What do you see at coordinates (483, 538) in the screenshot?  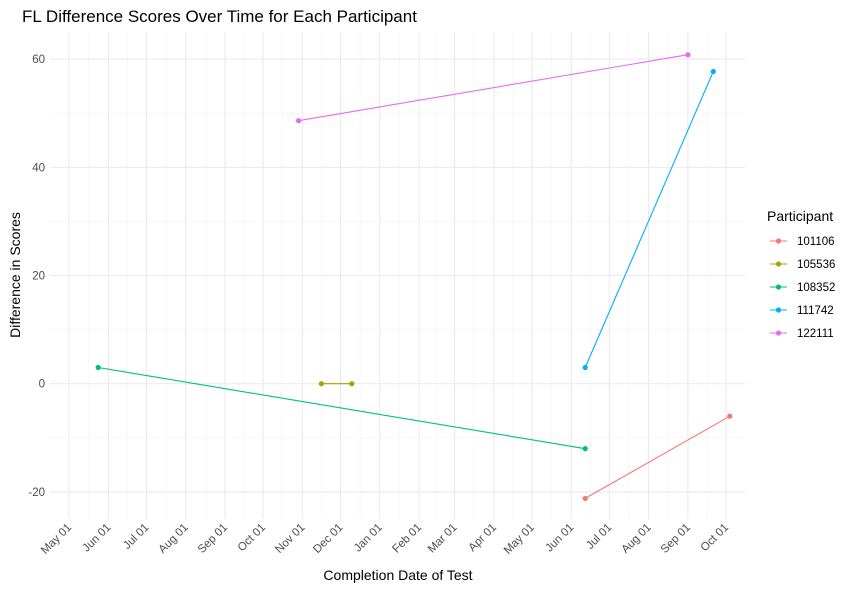 I see `x-tick-label: Apr 01` at bounding box center [483, 538].